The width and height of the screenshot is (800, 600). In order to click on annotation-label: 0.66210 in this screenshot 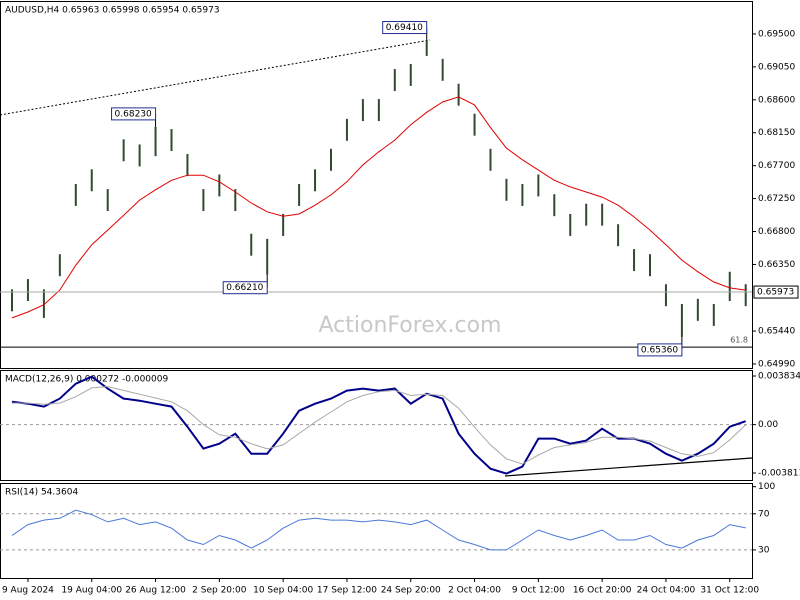, I will do `click(244, 288)`.